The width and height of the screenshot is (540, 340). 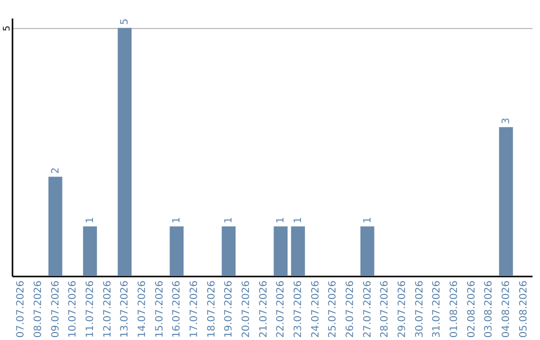 What do you see at coordinates (125, 309) in the screenshot?
I see `x-tick-label: 13.07.2026` at bounding box center [125, 309].